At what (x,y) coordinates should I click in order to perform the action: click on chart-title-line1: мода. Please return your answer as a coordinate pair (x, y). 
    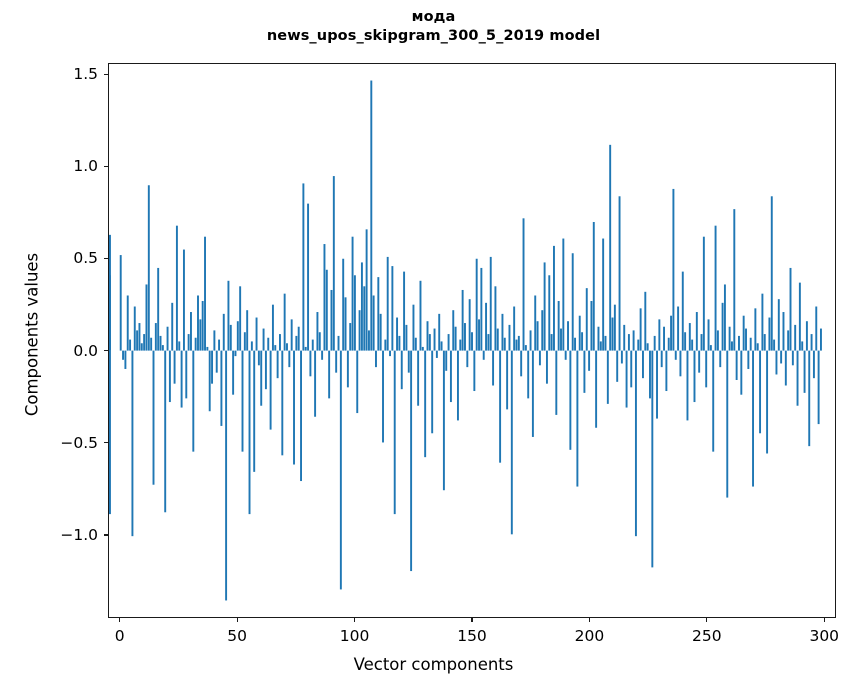
    Looking at the image, I should click on (433, 17).